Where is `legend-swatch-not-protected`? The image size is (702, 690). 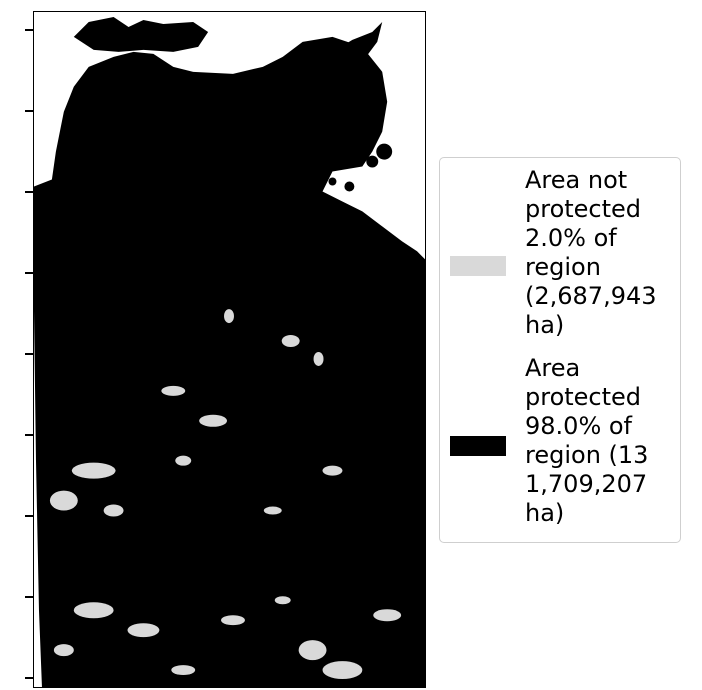 legend-swatch-not-protected is located at coordinates (478, 266).